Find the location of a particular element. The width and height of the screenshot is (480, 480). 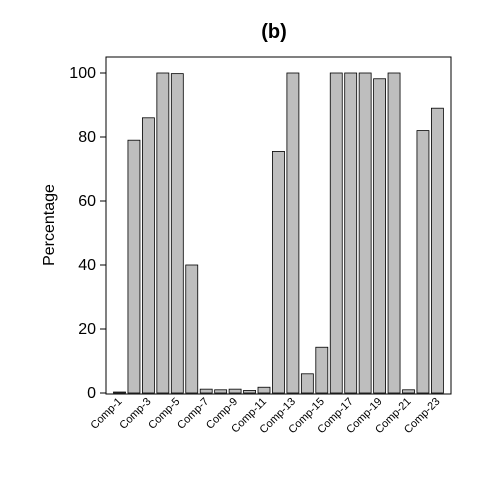

y-tick-label: 100 is located at coordinates (82, 73).